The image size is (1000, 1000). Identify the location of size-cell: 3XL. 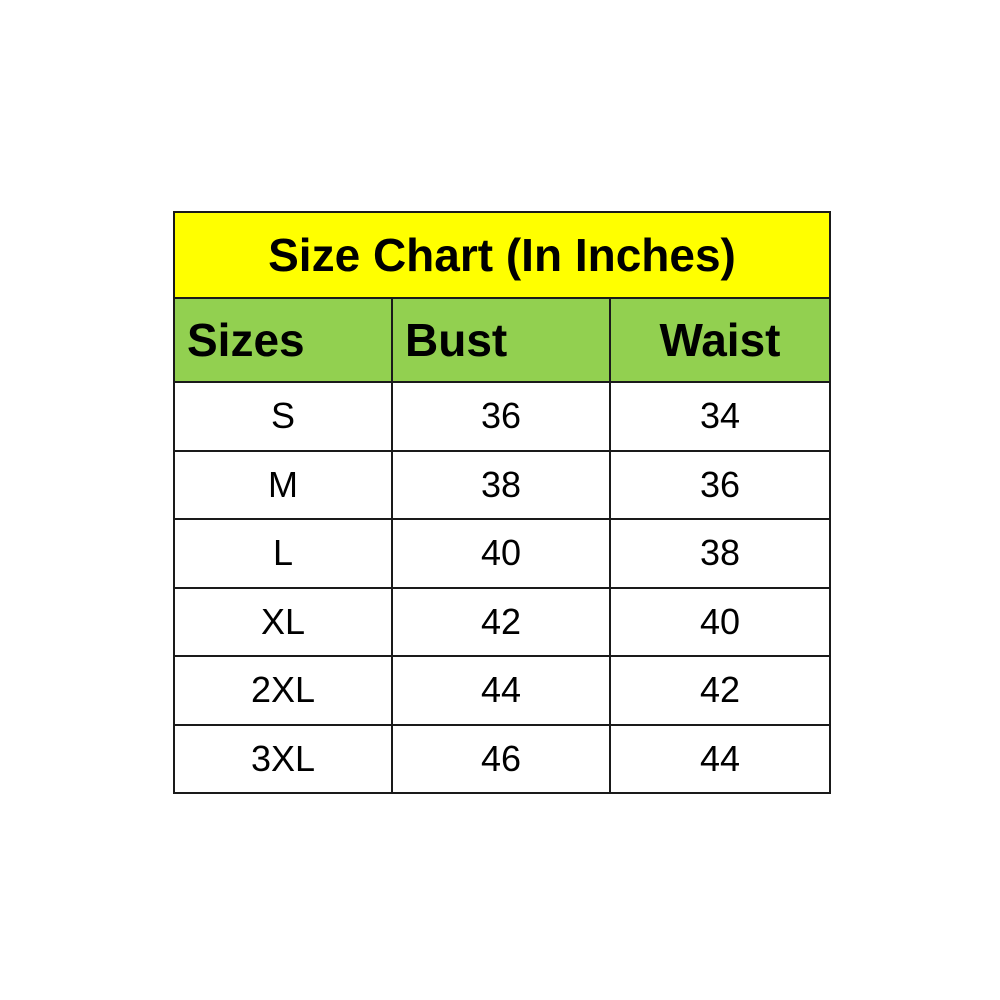
(283, 758).